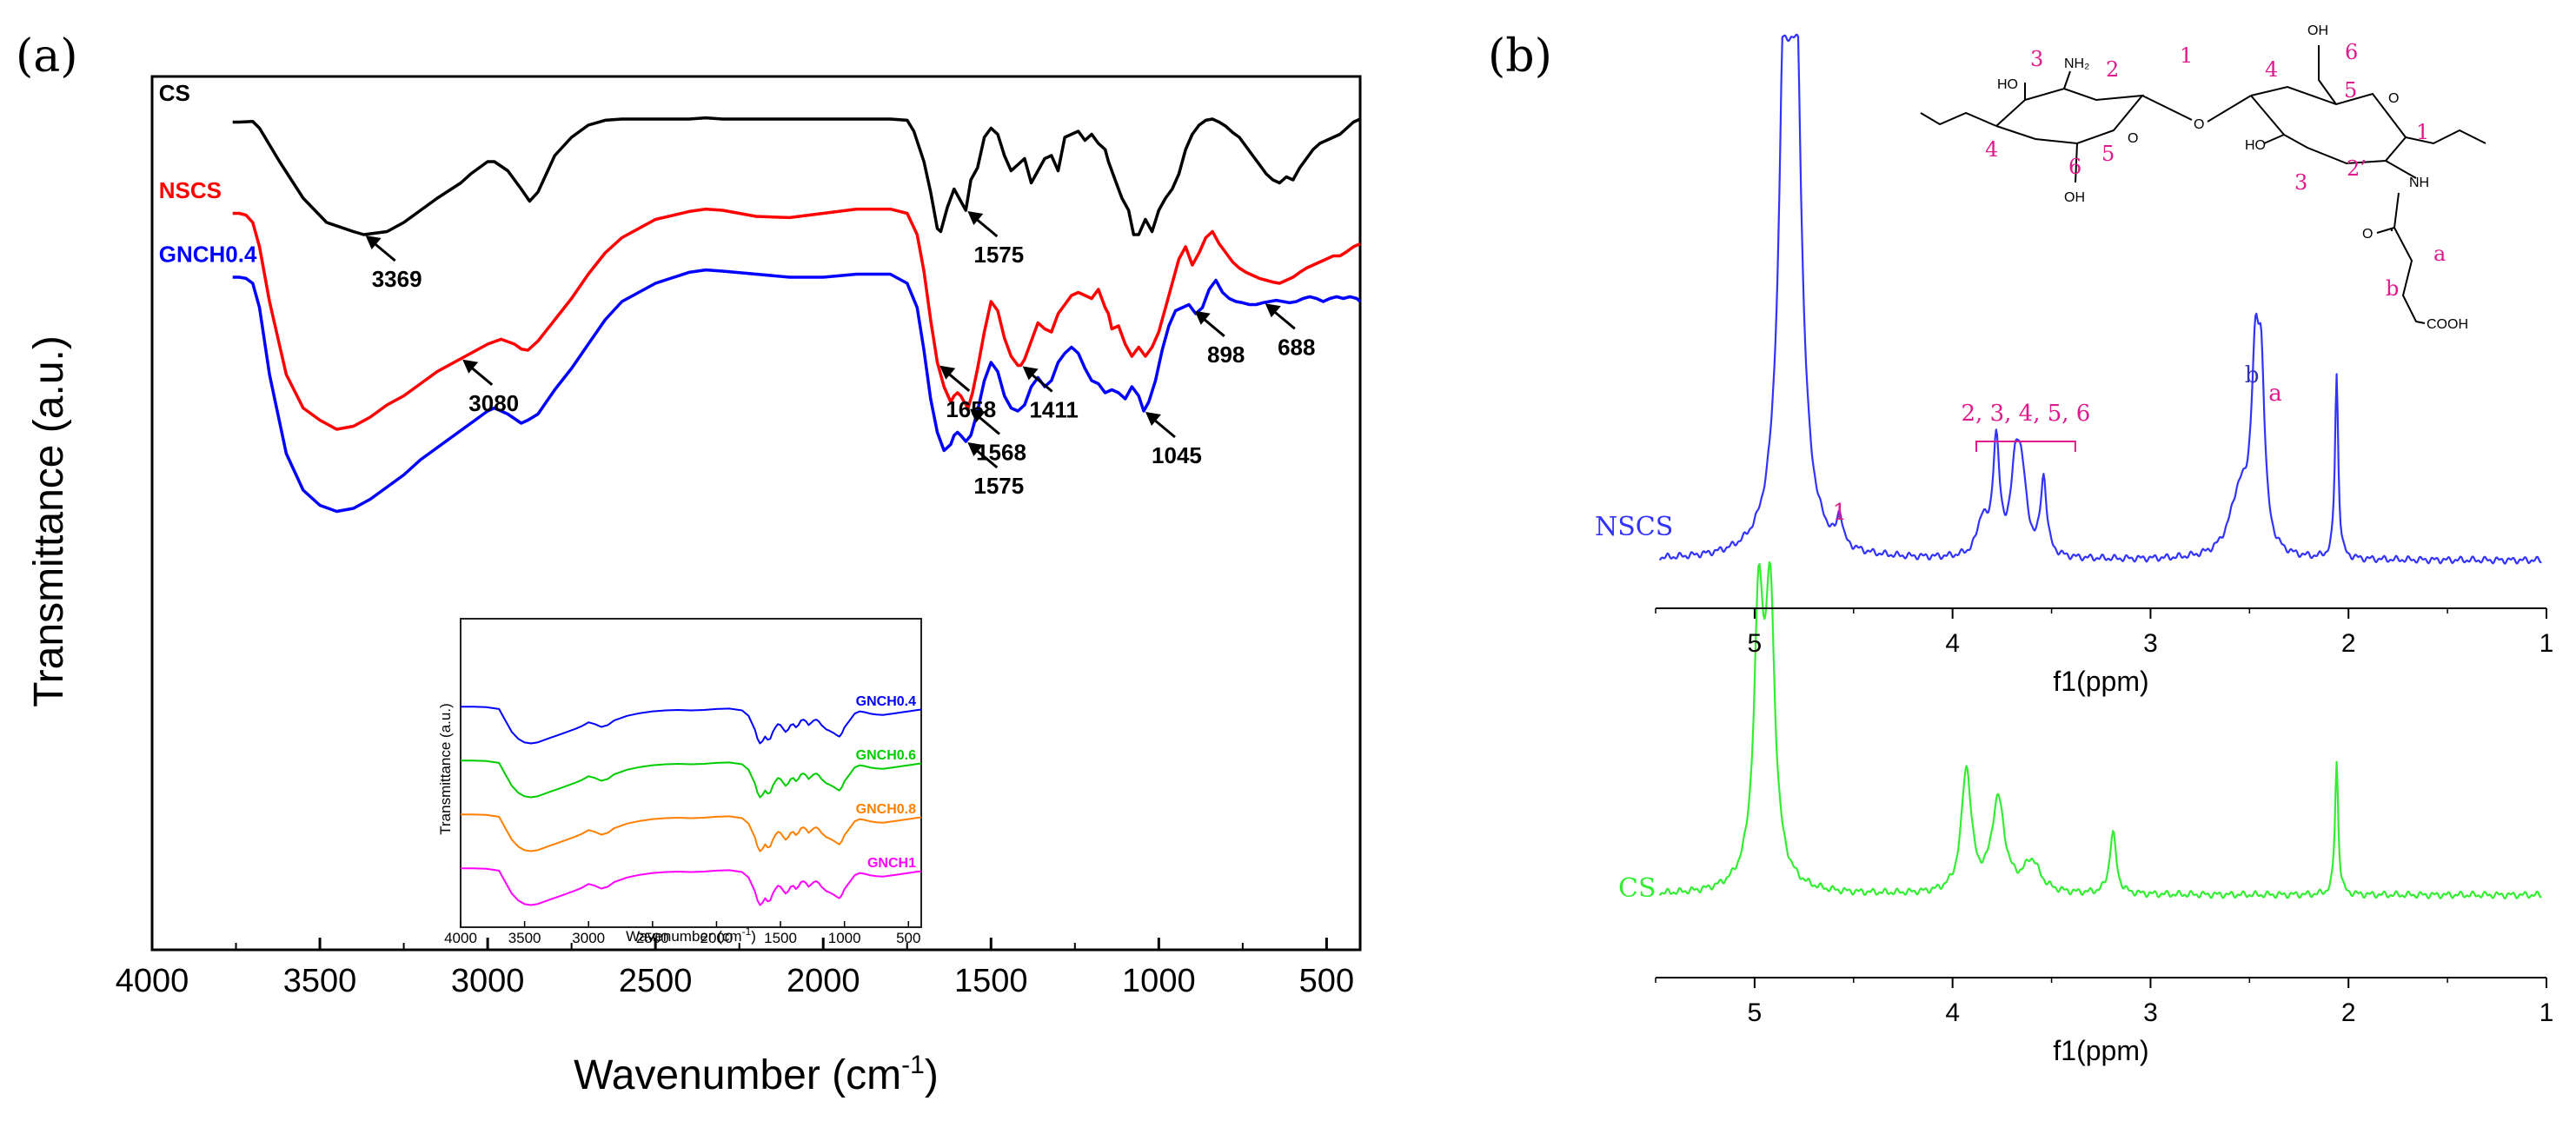  Describe the element at coordinates (1226, 355) in the screenshot. I see `ftir-annotation-898: 898` at that location.